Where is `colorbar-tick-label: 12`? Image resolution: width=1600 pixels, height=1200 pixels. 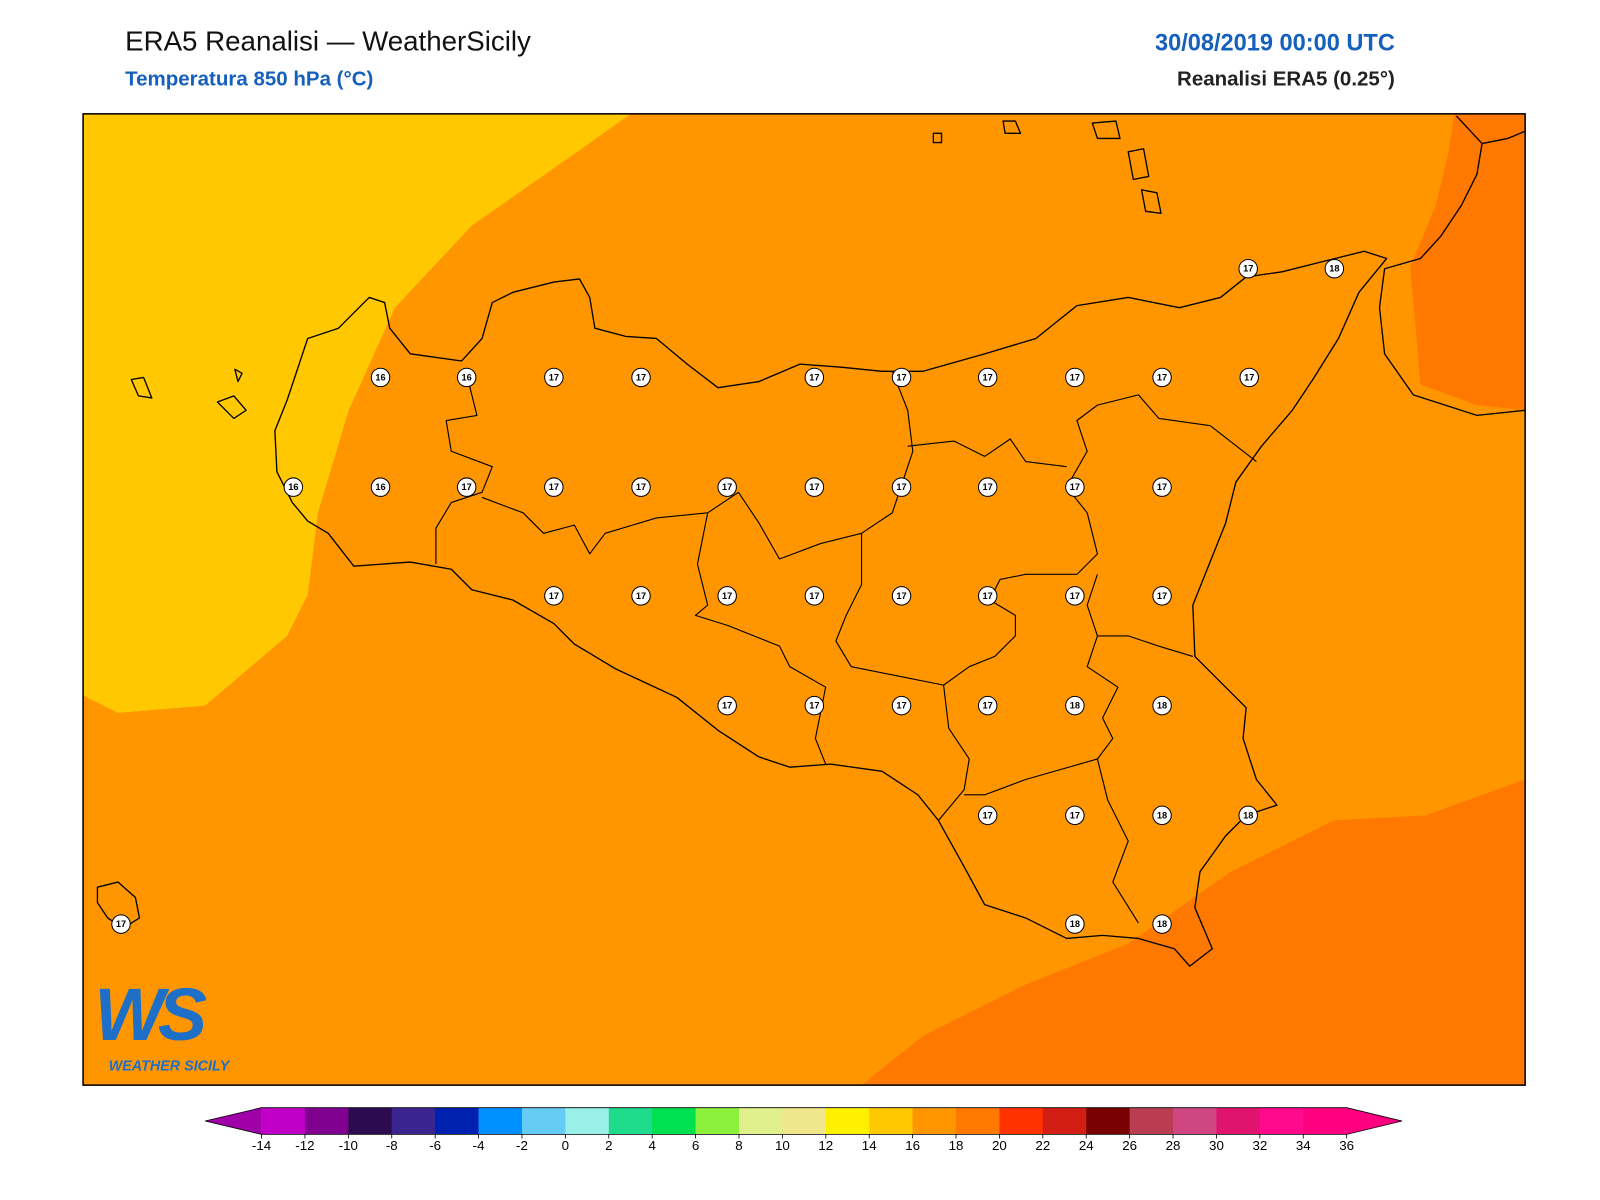 colorbar-tick-label: 12 is located at coordinates (825, 1145).